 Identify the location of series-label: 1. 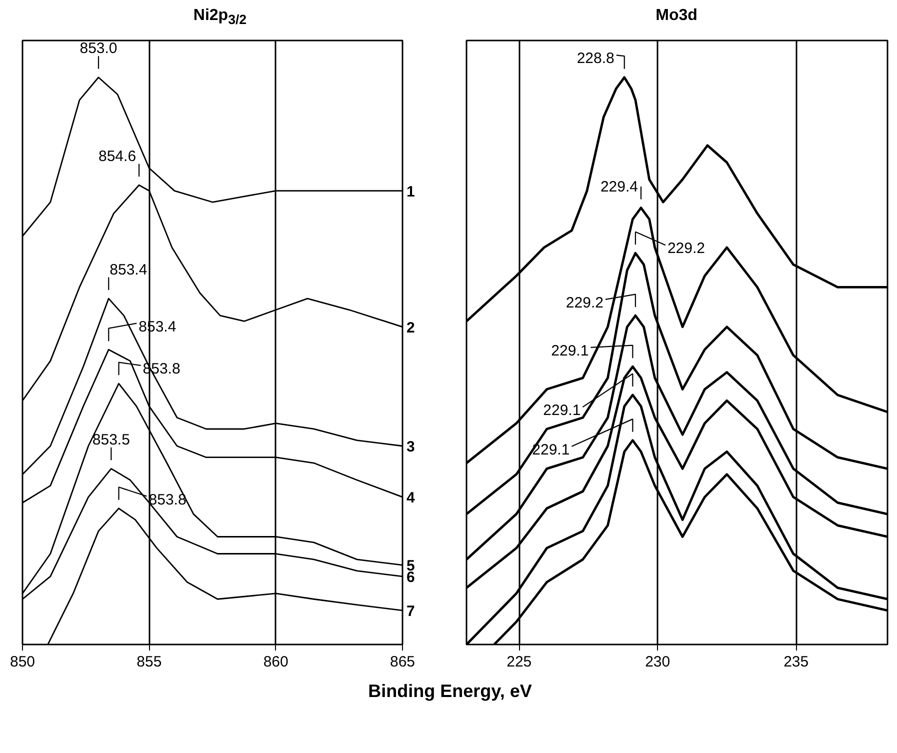
(410, 191).